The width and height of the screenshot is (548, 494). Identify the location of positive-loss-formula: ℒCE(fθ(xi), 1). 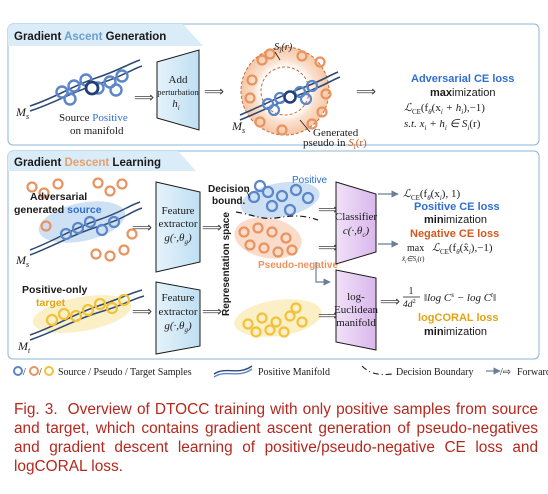
(431, 195).